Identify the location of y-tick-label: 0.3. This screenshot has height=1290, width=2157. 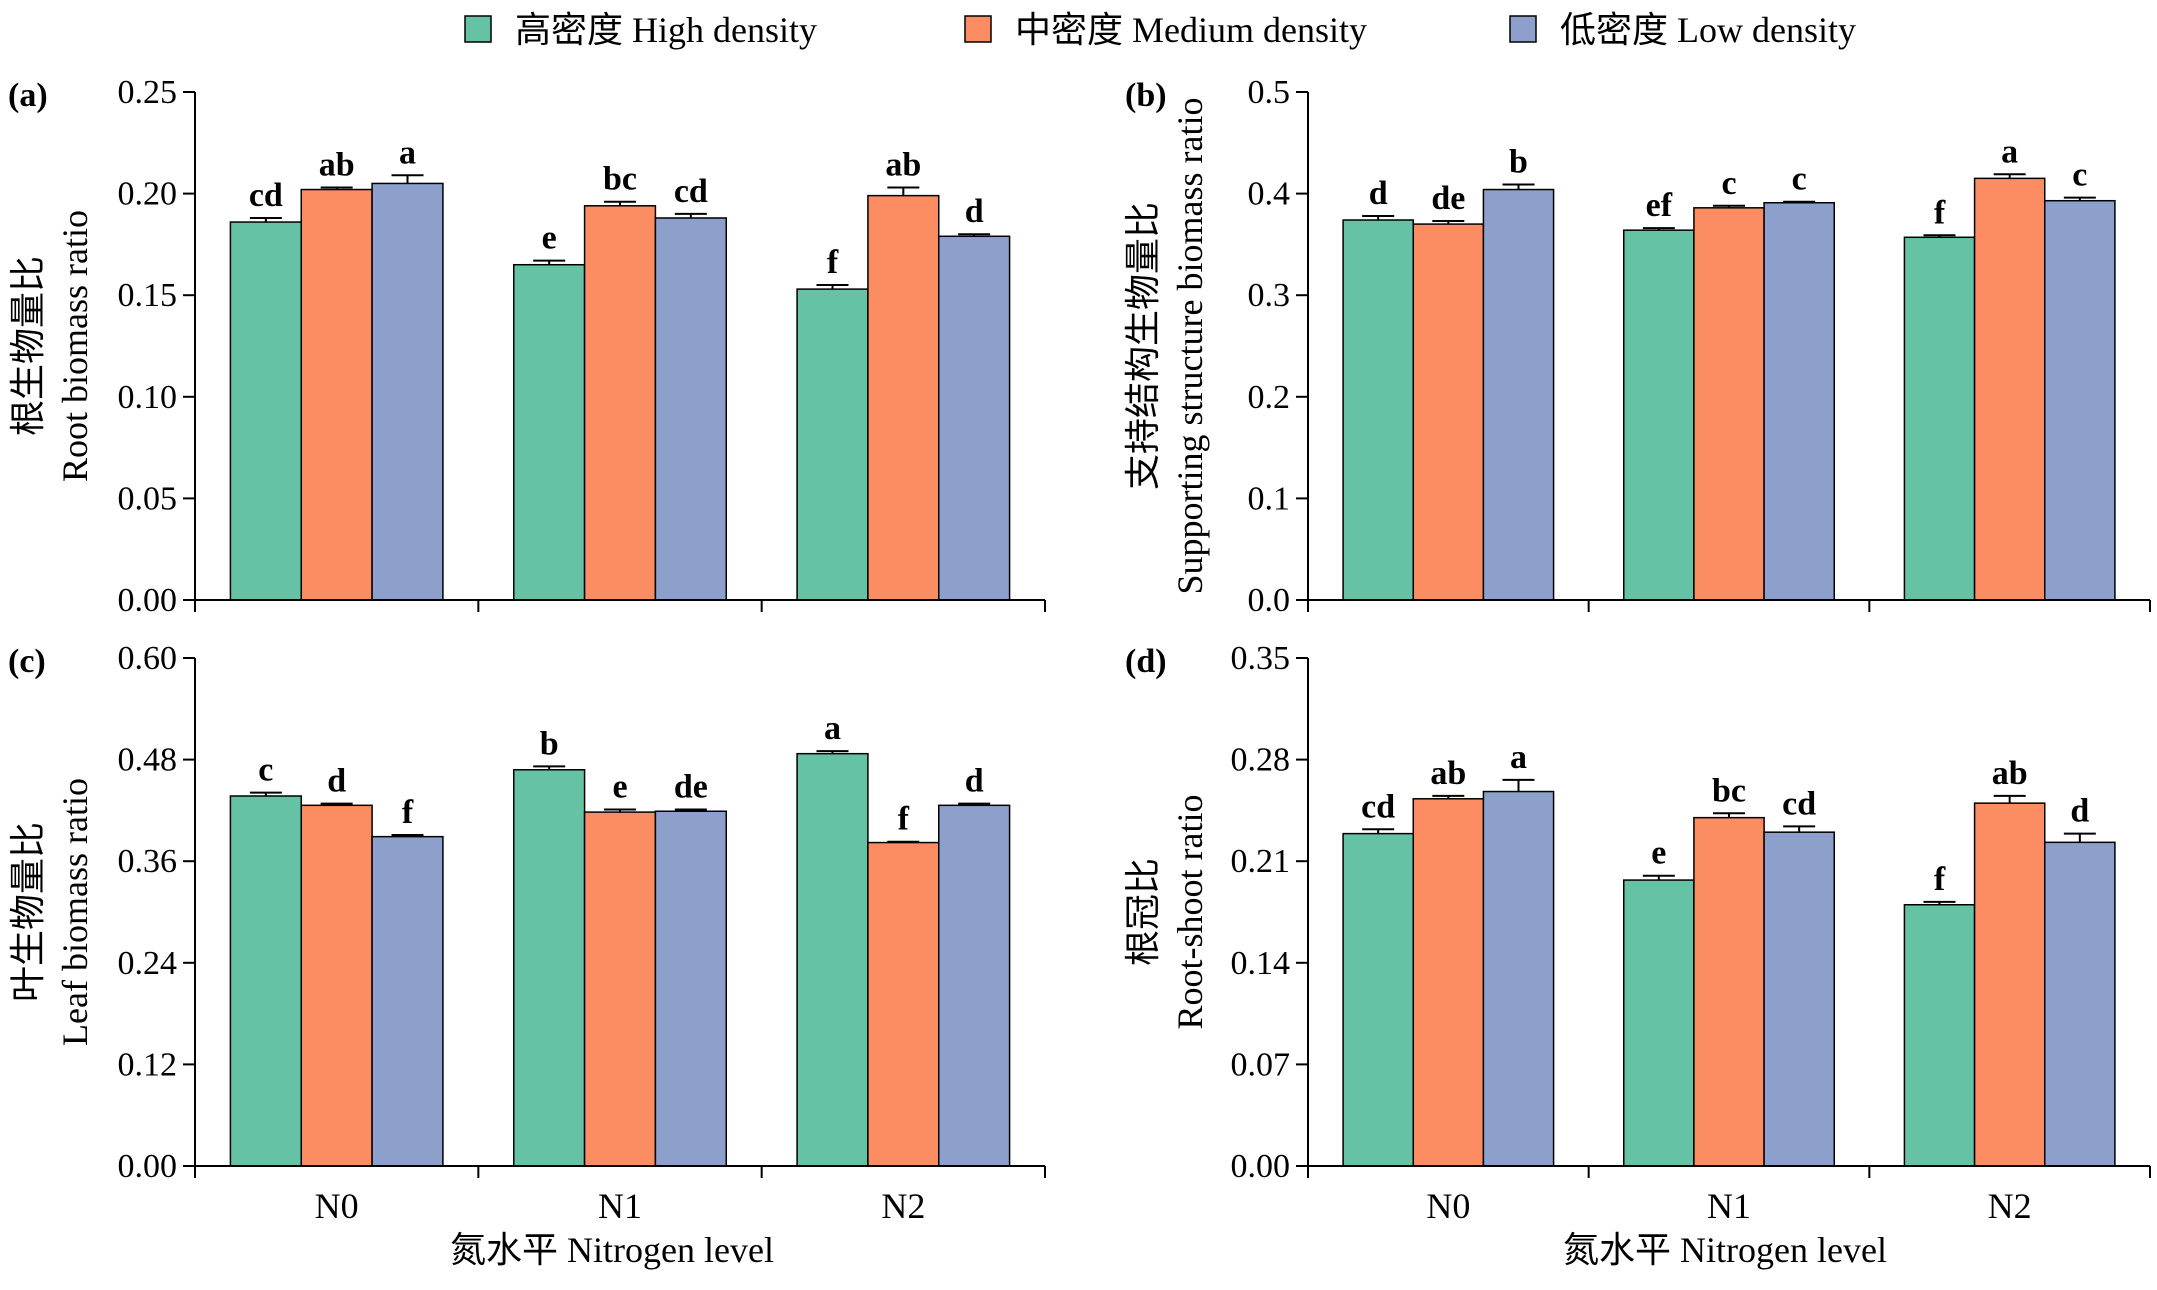
(1269, 295).